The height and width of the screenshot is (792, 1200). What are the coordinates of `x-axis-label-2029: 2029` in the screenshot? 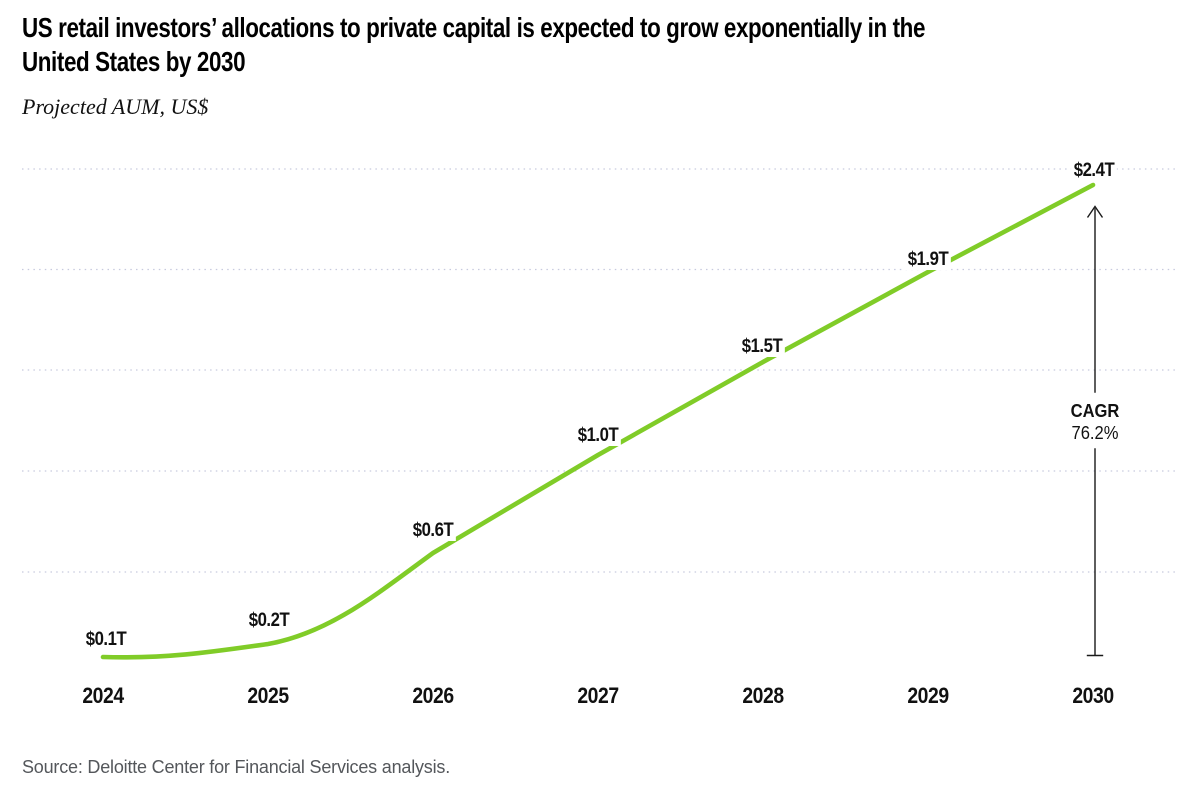 It's located at (928, 695).